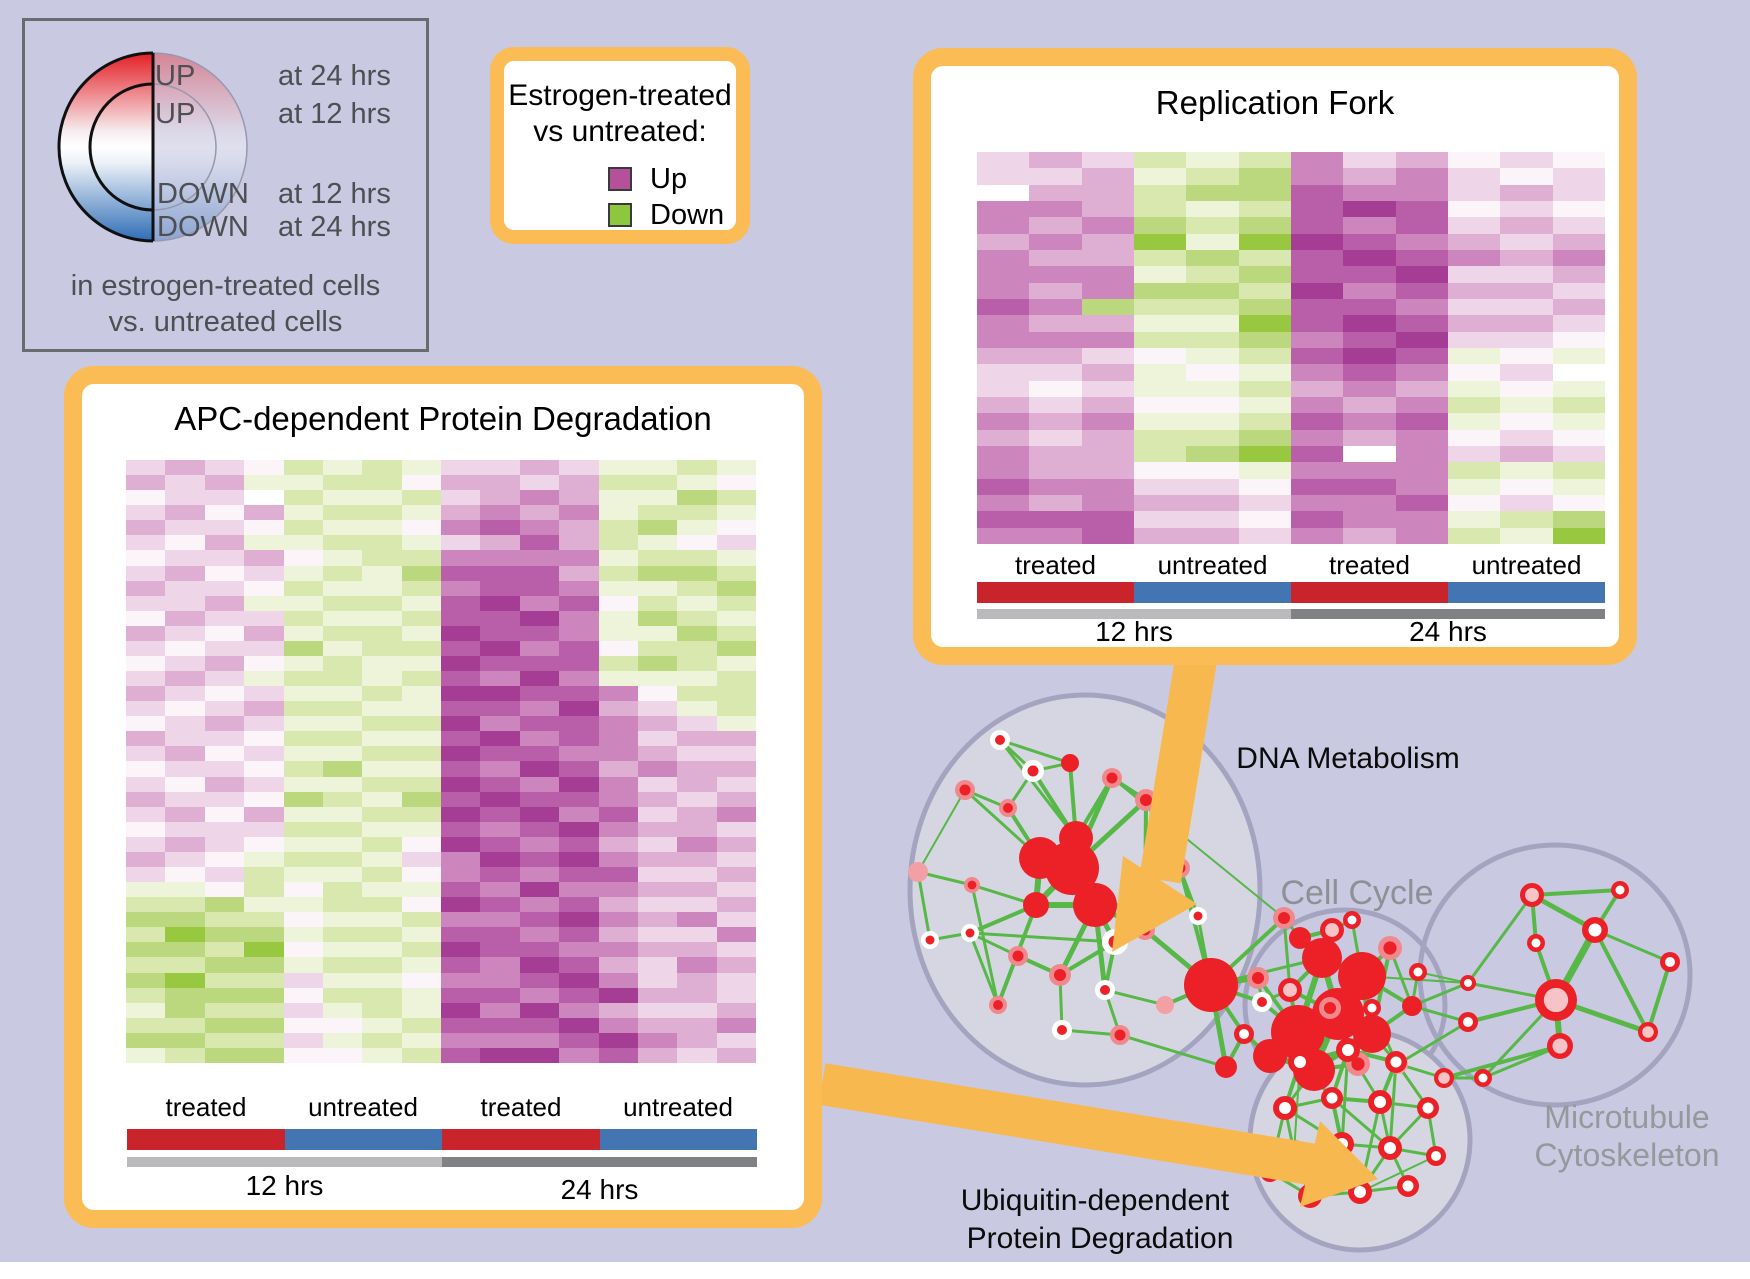  What do you see at coordinates (1408, 1186) in the screenshot?
I see `network-node-core` at bounding box center [1408, 1186].